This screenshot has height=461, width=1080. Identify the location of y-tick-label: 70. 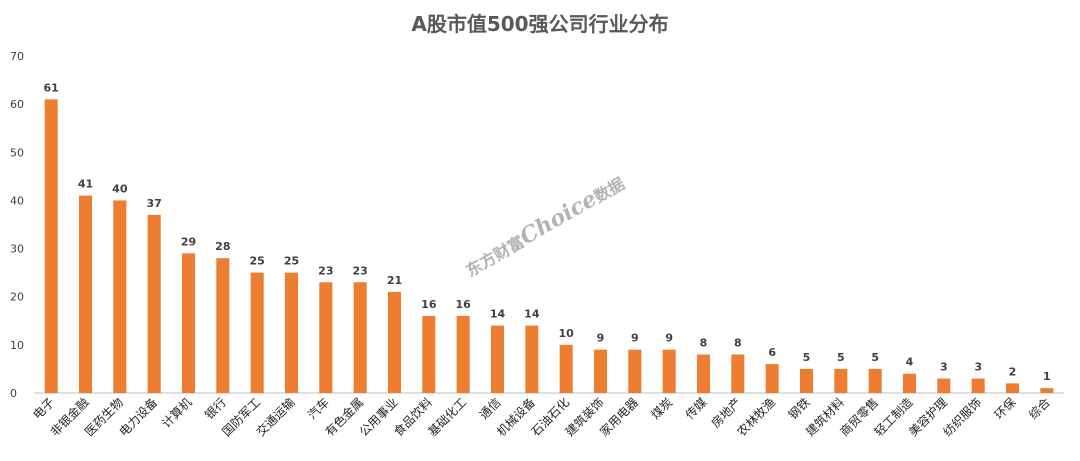
(17, 56).